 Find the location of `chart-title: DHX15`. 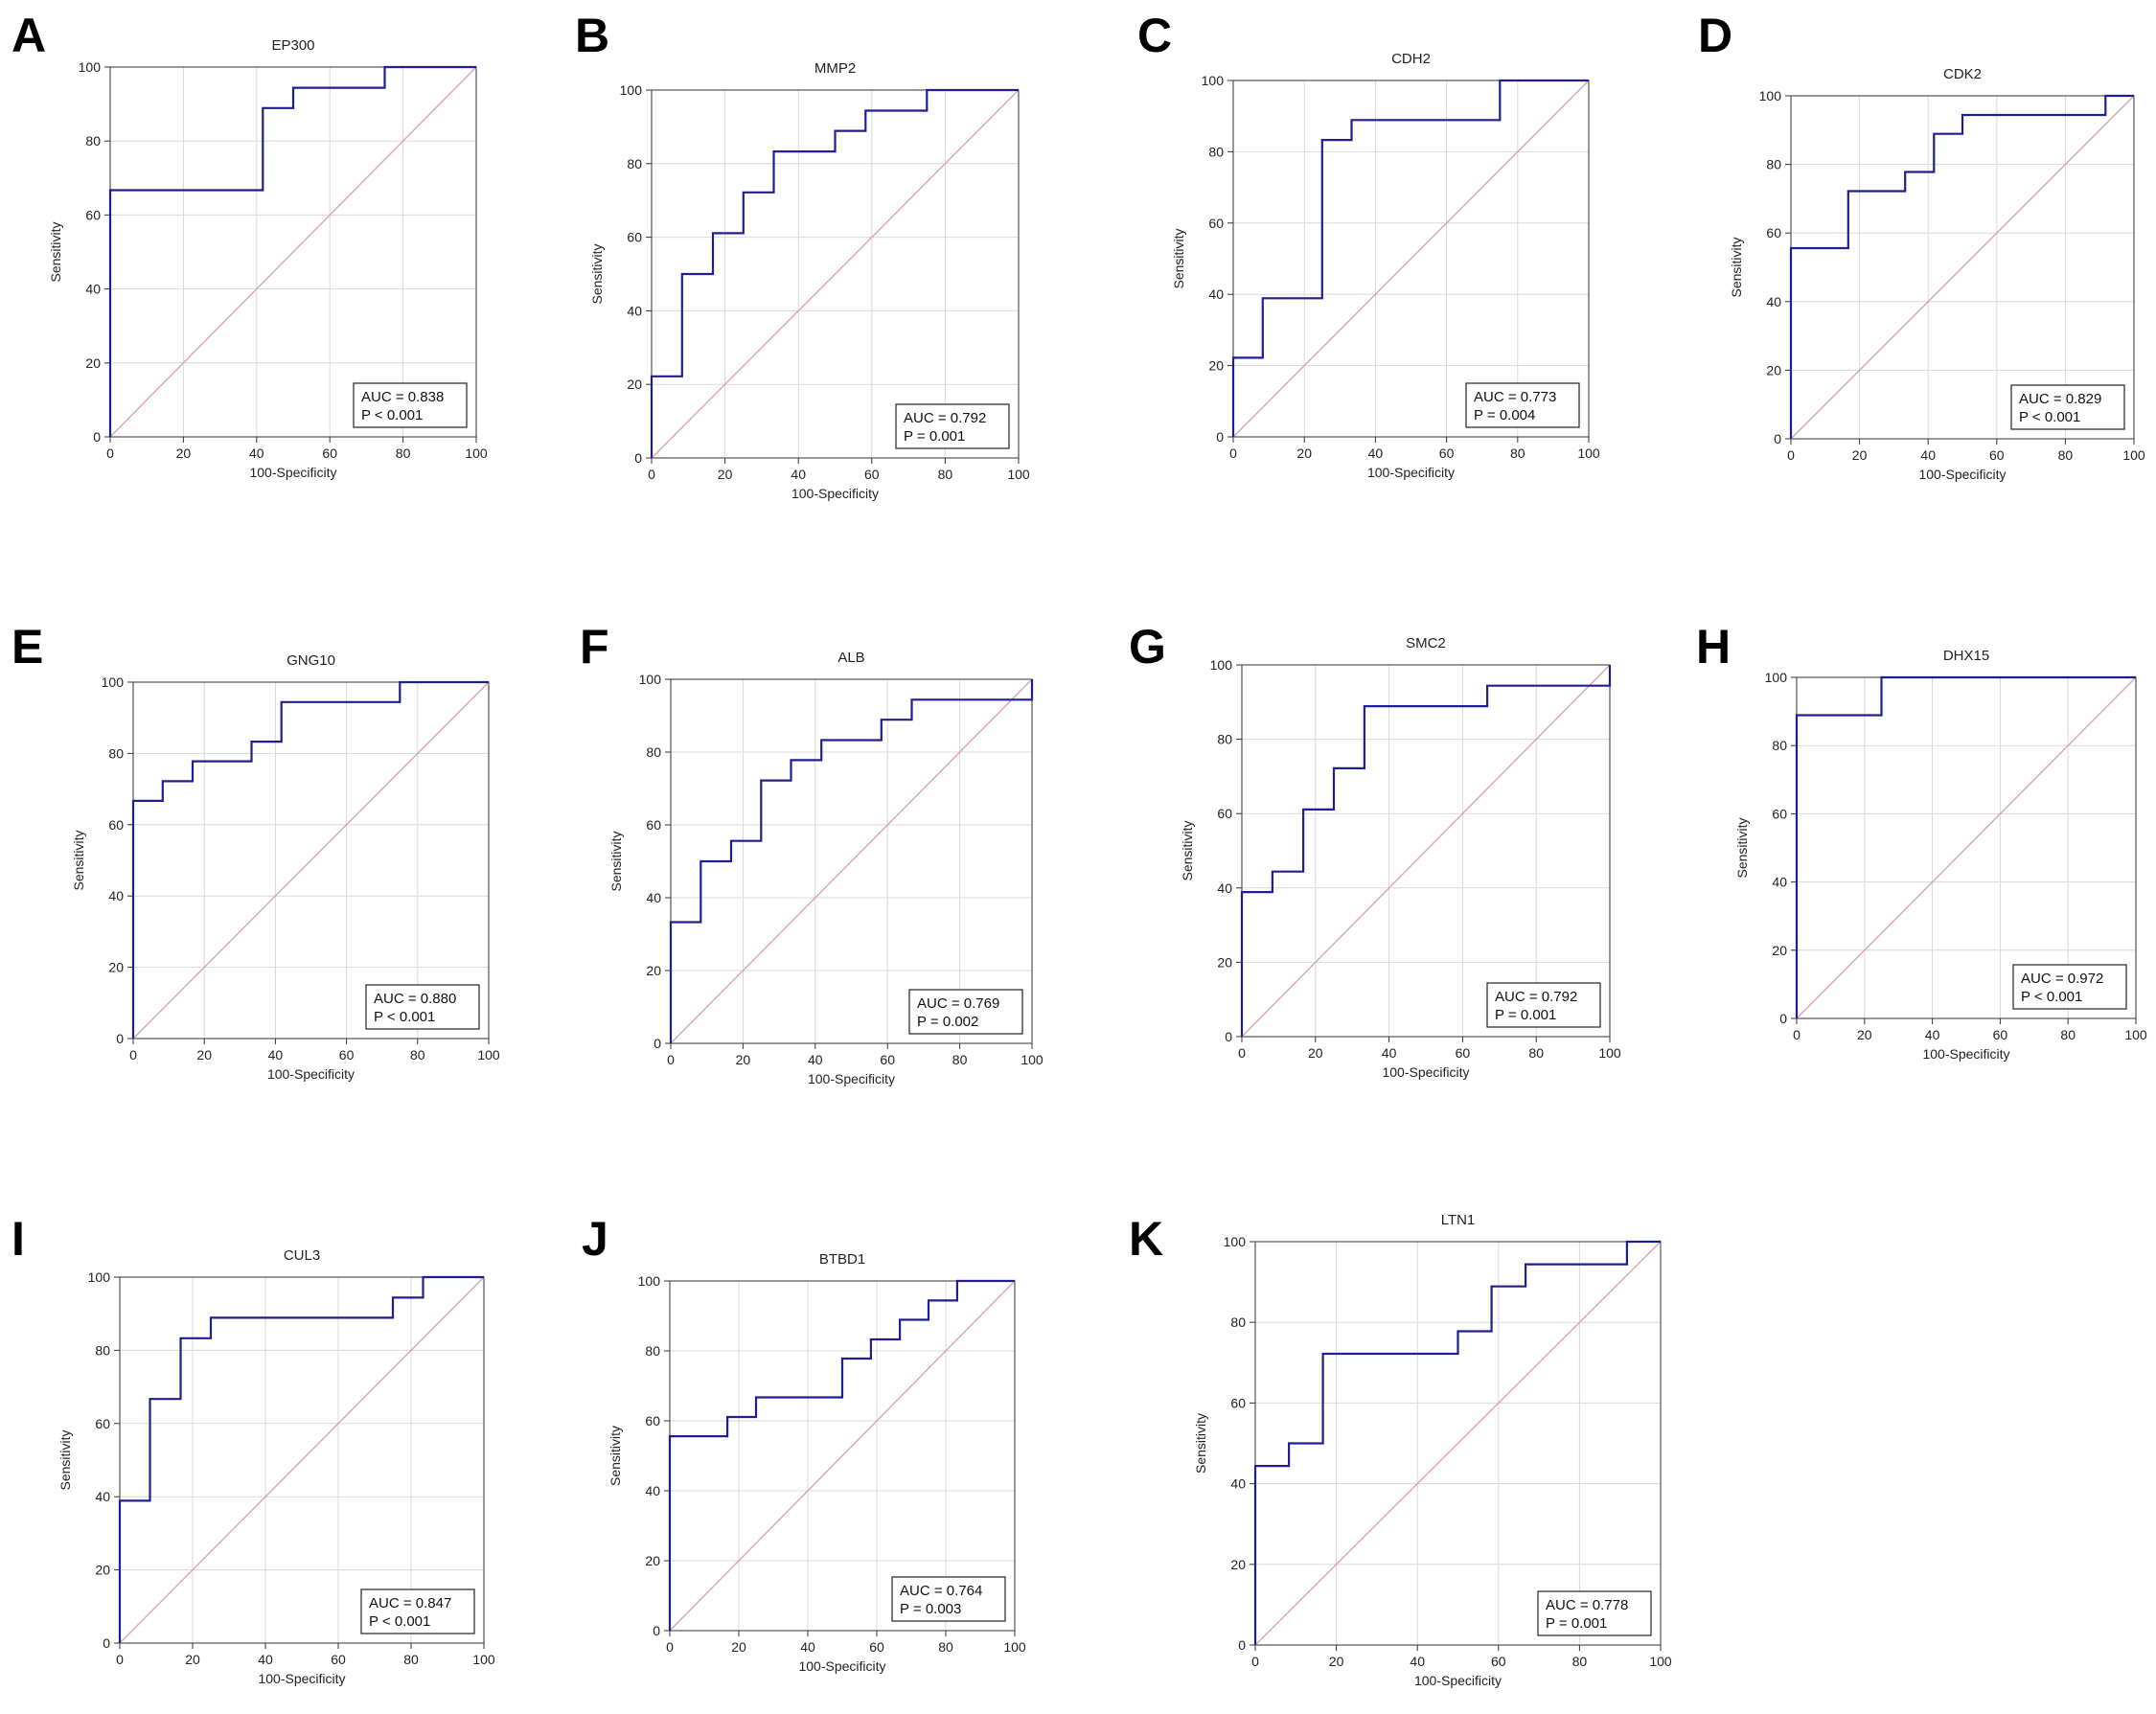

chart-title: DHX15 is located at coordinates (1966, 656).